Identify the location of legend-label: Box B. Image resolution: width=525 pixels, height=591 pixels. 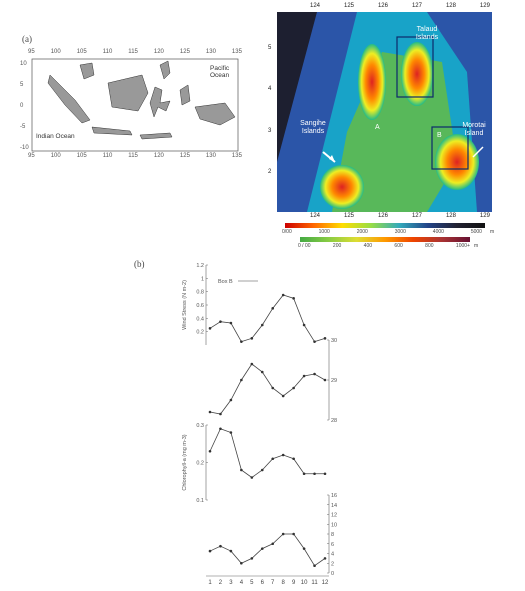
(225, 282).